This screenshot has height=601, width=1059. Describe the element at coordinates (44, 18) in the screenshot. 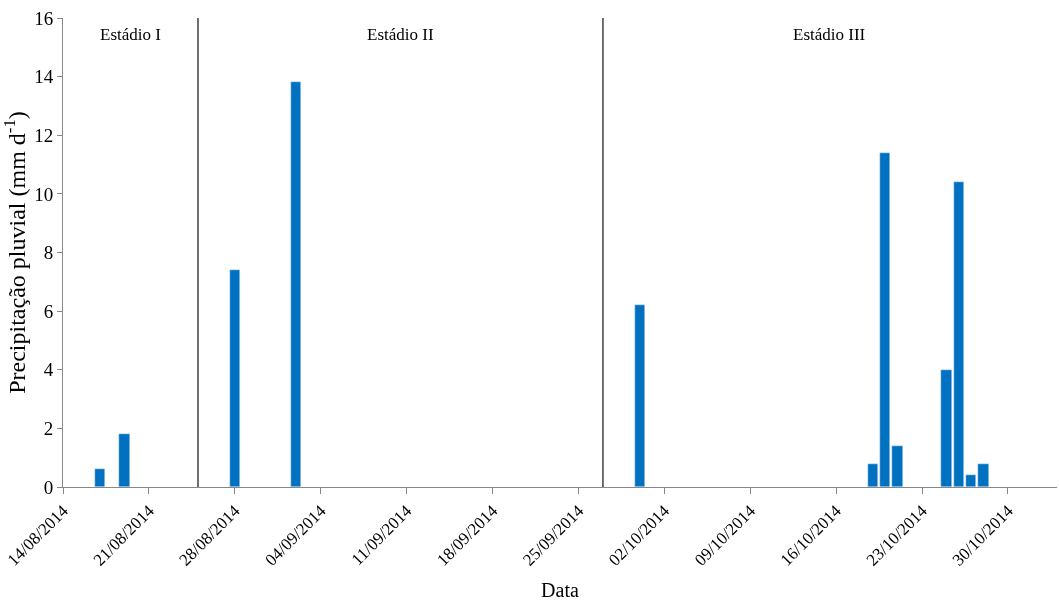

I see `y-tick-label: 16` at that location.